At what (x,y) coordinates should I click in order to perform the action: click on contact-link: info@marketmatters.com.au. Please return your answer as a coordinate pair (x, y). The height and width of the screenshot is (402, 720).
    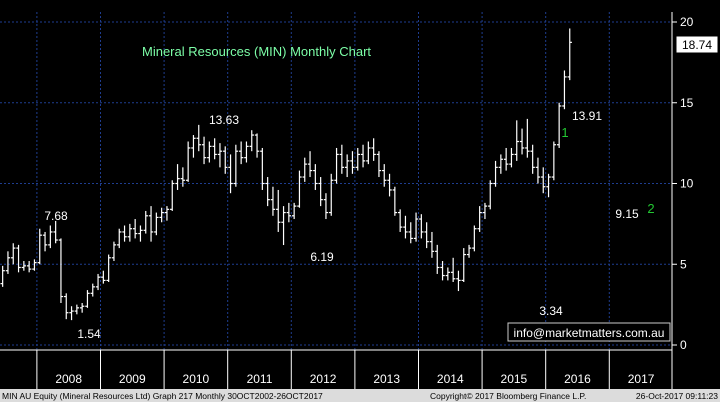
    Looking at the image, I should click on (589, 333).